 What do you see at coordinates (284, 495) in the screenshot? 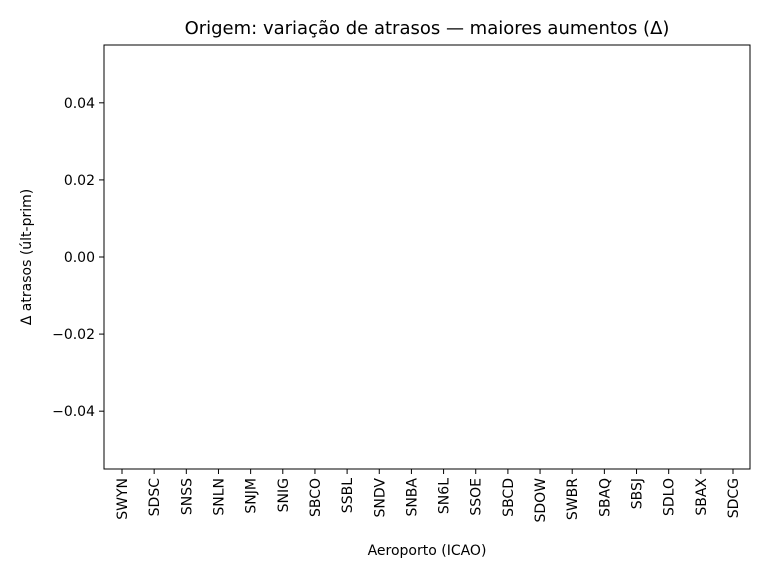
I see `x-tick-label: SNIG` at bounding box center [284, 495].